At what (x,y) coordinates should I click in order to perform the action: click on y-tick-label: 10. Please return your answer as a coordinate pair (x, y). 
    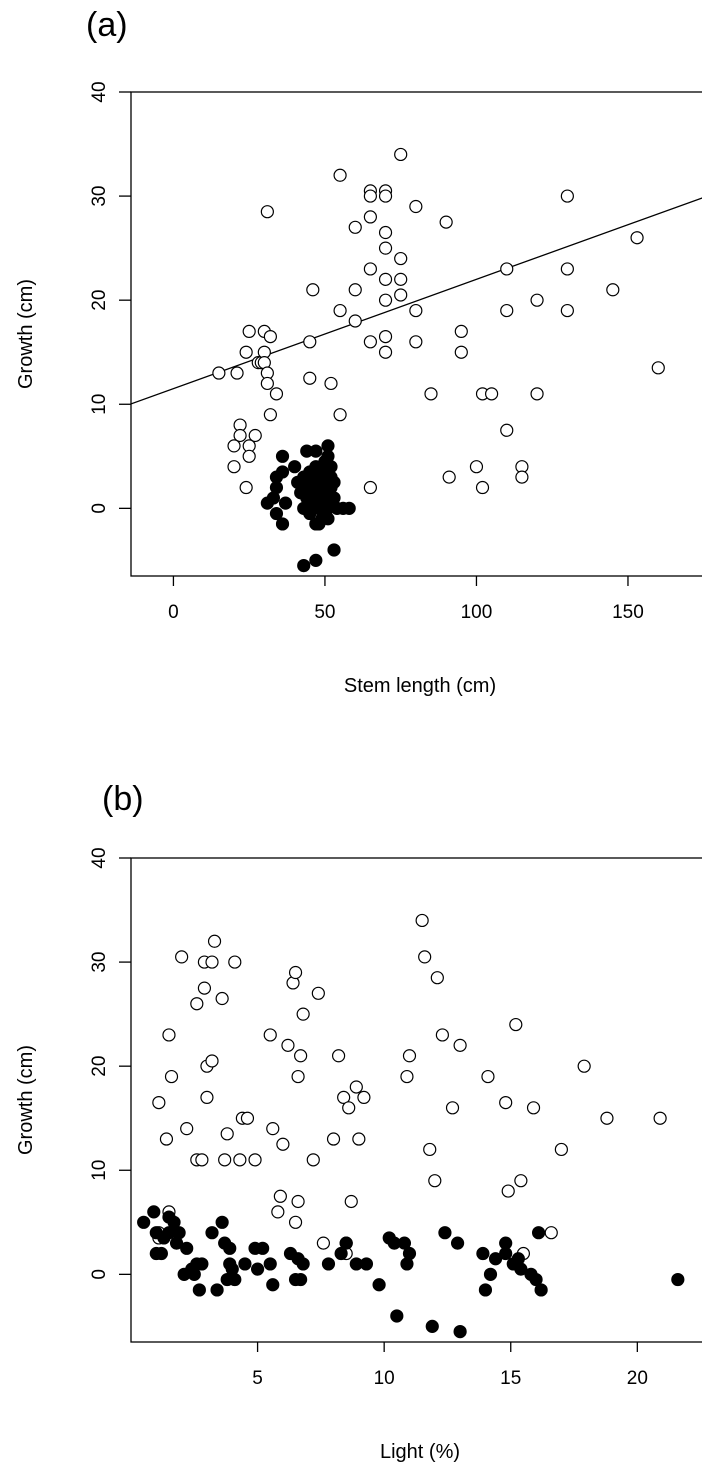
    Looking at the image, I should click on (99, 404).